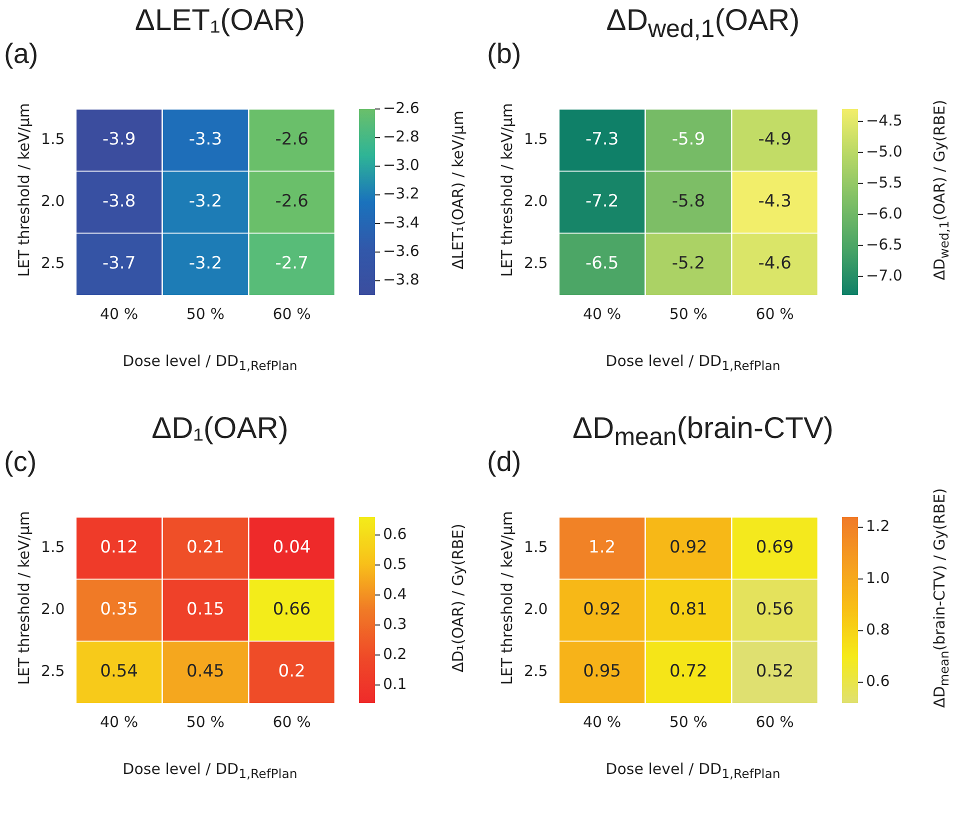  I want to click on color-bar-label: 0.1, so click(395, 683).